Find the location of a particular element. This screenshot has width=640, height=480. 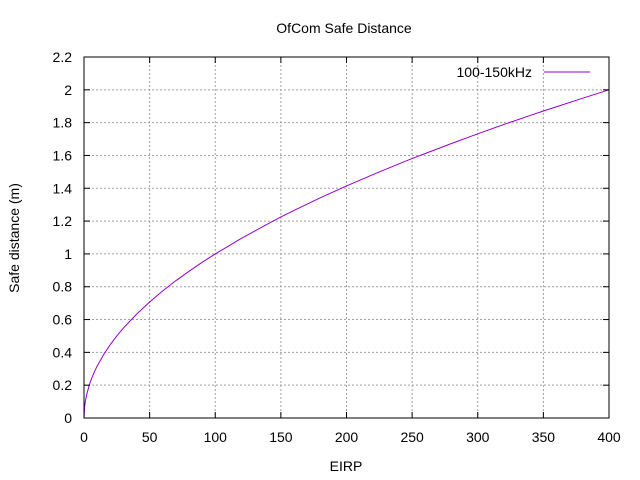

y-tick-label: 0.4 is located at coordinates (63, 352).